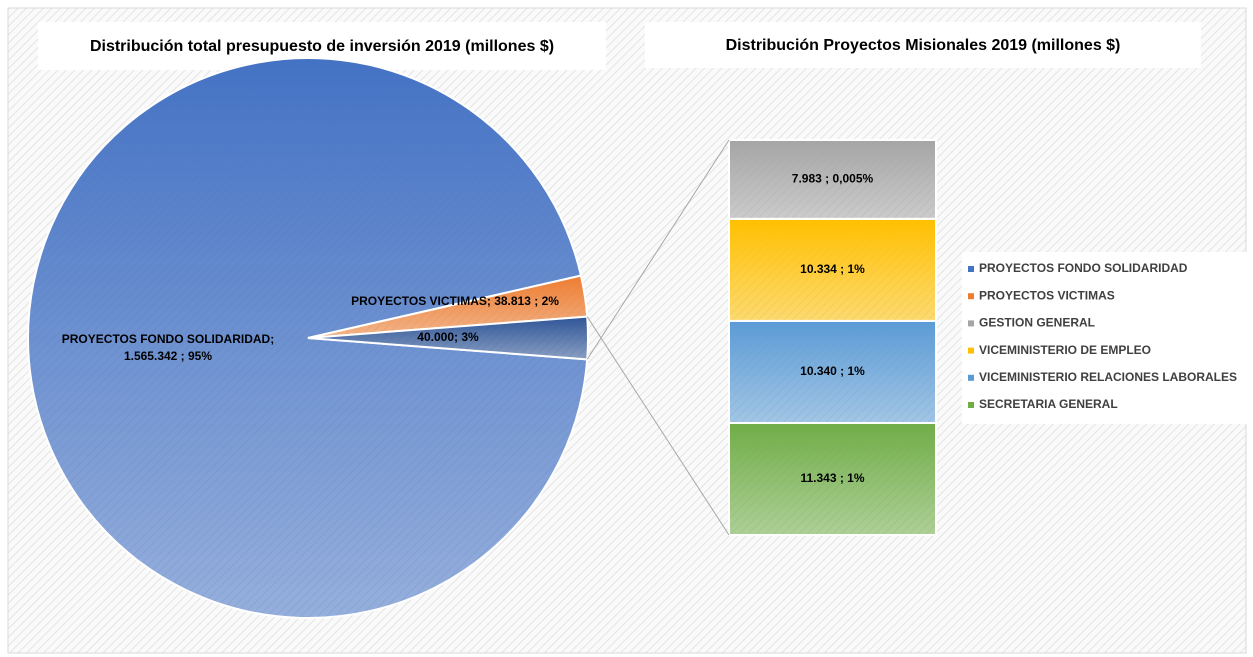 The width and height of the screenshot is (1253, 657). What do you see at coordinates (455, 301) in the screenshot?
I see `data-label: PROYECTOS VICTIMAS; 38.813 ; 2%` at bounding box center [455, 301].